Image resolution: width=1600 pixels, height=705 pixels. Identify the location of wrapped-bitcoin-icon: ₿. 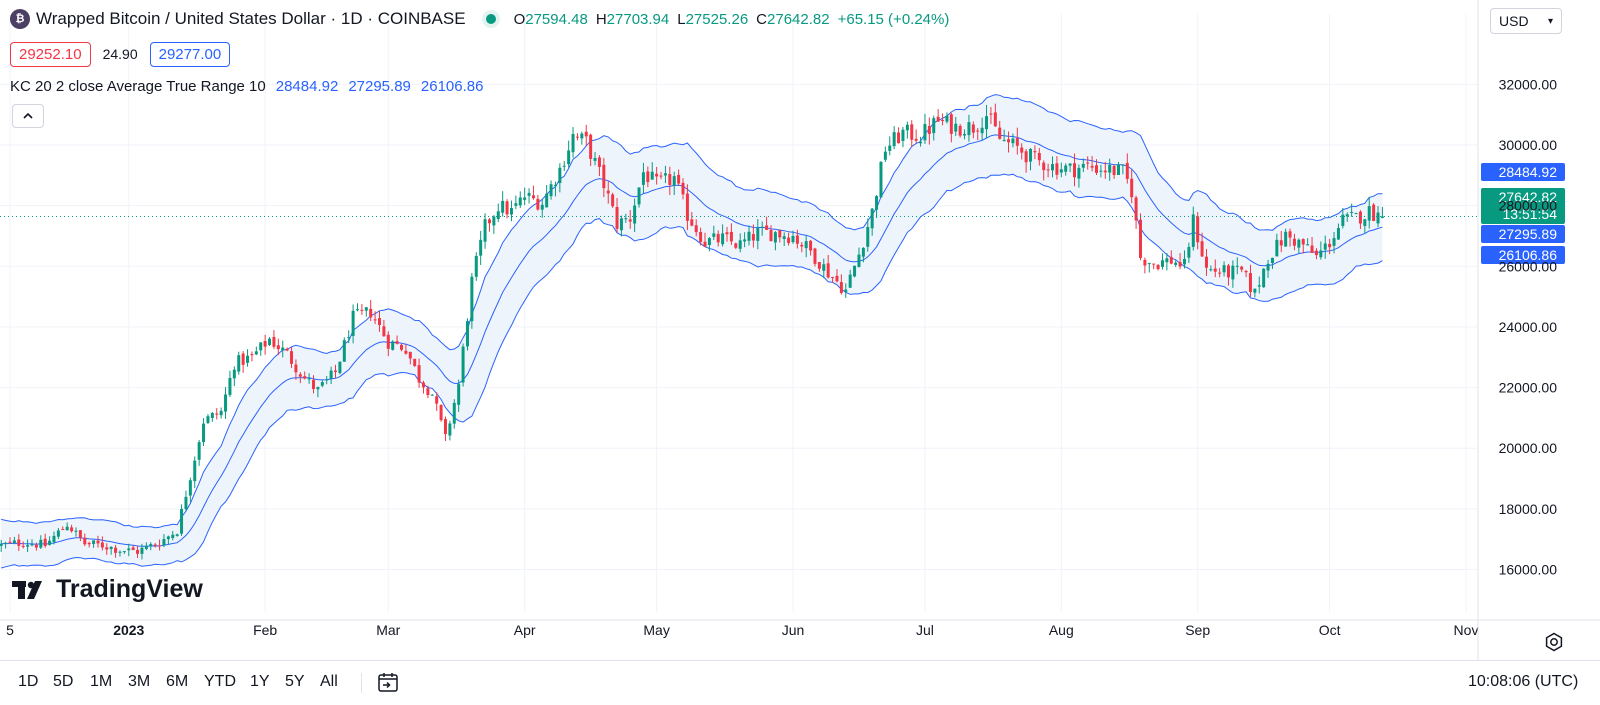
(20, 19).